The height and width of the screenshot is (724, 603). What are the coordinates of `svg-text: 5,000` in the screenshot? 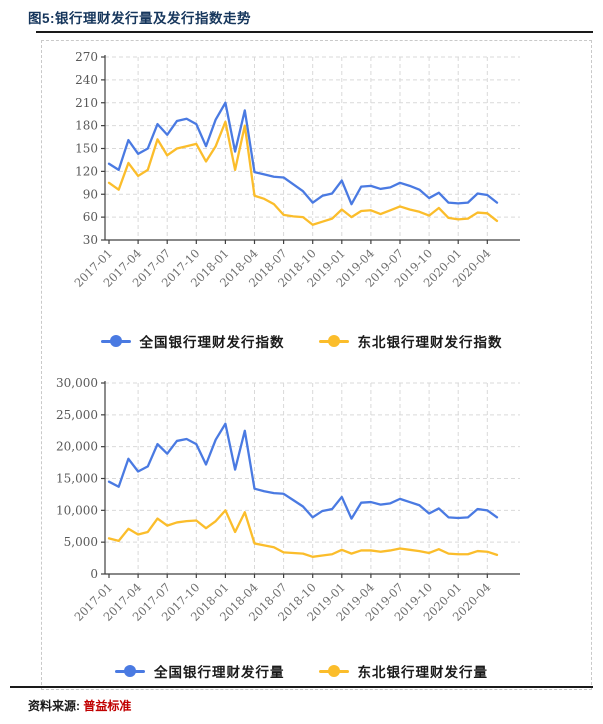 It's located at (81, 542).